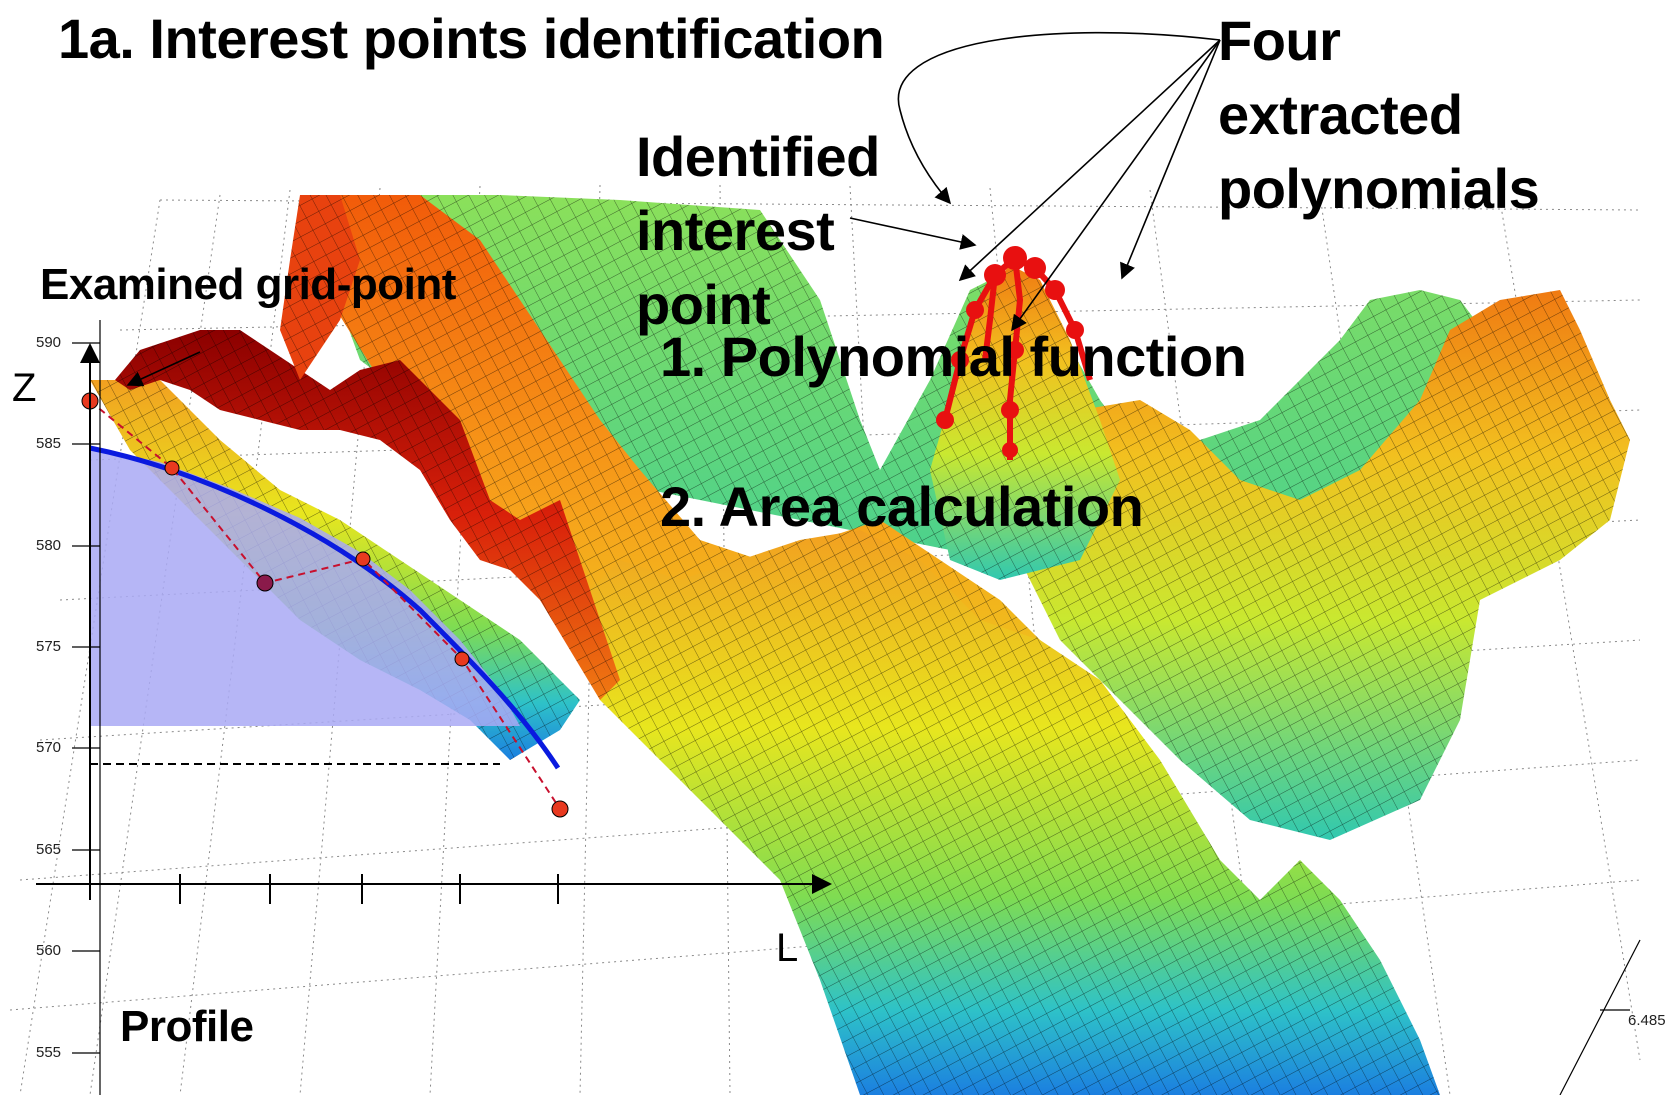 The image size is (1676, 1095). I want to click on profile-points, so click(325, 605).